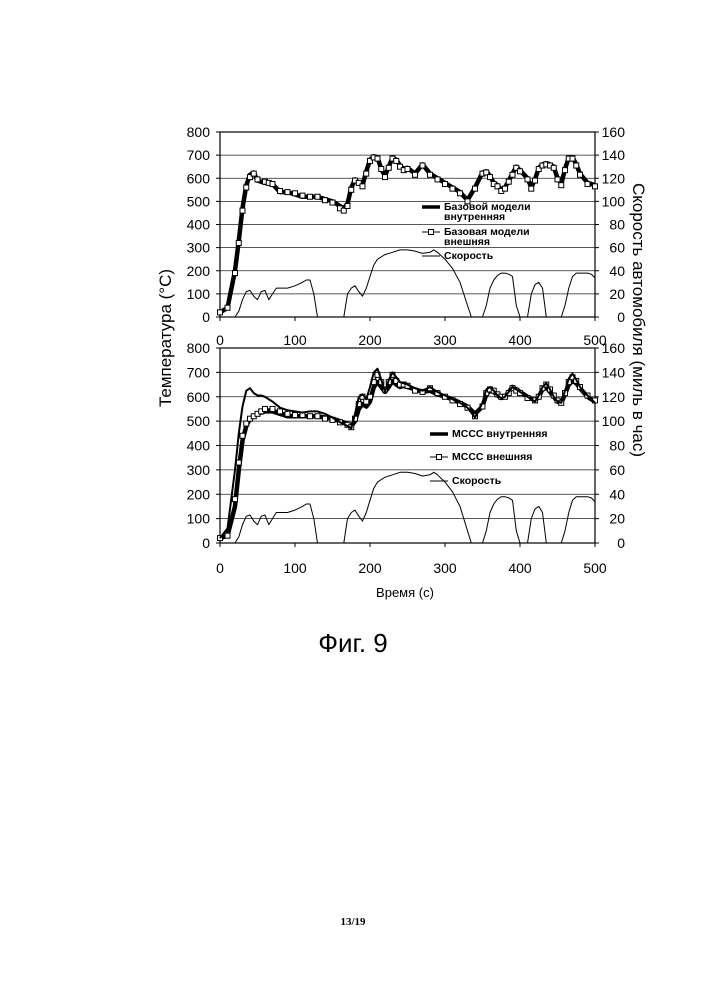 Image resolution: width=706 pixels, height=1000 pixels. What do you see at coordinates (445, 568) in the screenshot?
I see `x-tick-label: 300` at bounding box center [445, 568].